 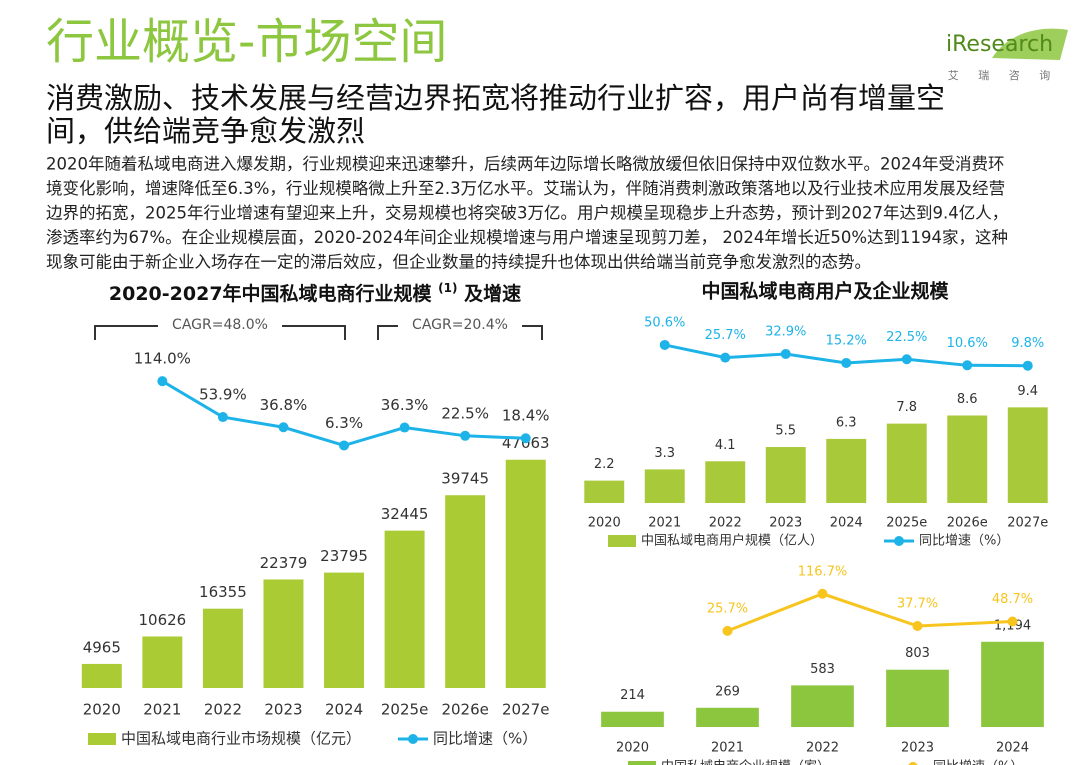 I want to click on legend-label: 中国私域电商企业规模（家）, so click(x=745, y=762).